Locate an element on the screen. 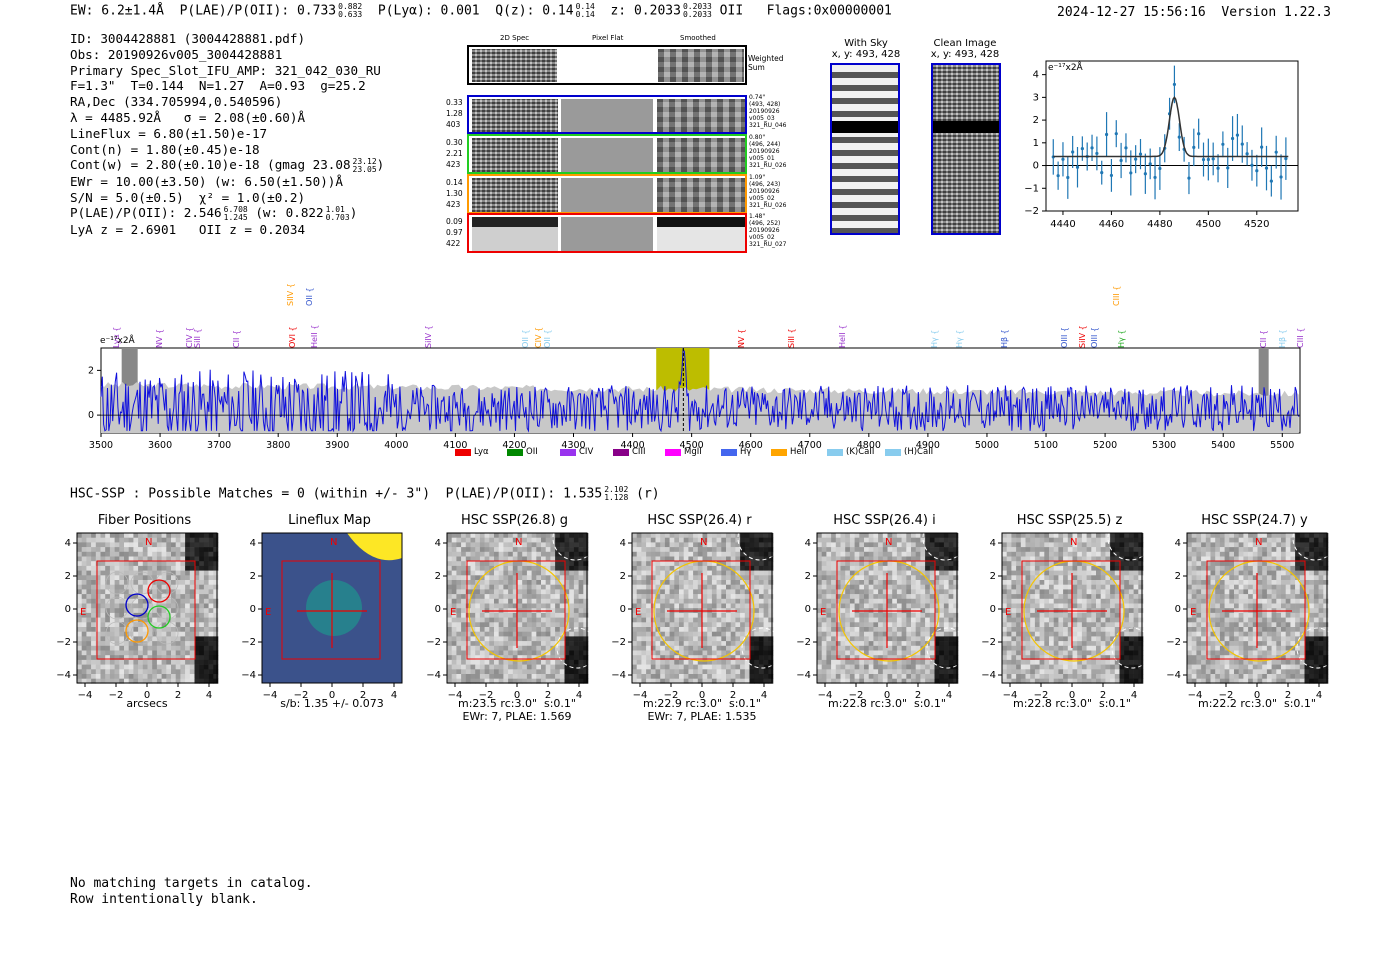 The height and width of the screenshot is (953, 1400). legend-swatch is located at coordinates (673, 452).